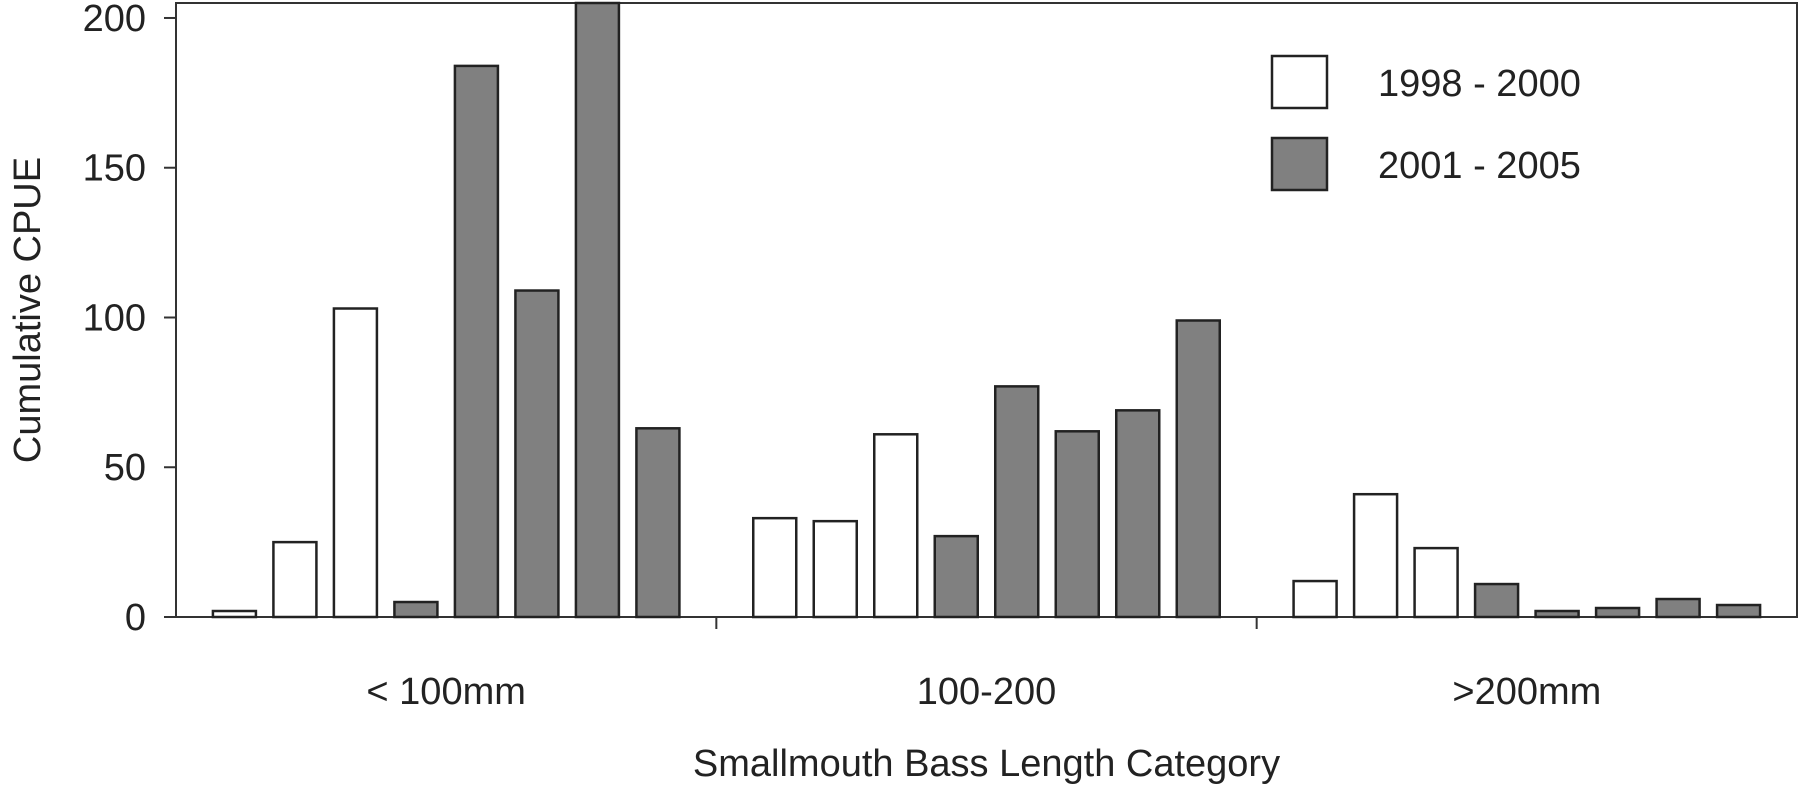 Image resolution: width=1800 pixels, height=792 pixels. Describe the element at coordinates (986, 764) in the screenshot. I see `x-axis-label: Smallmouth Bass Length Category` at that location.